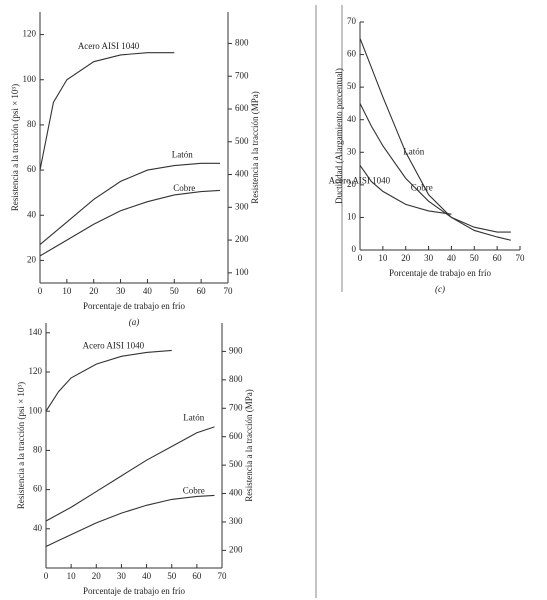  What do you see at coordinates (352, 151) in the screenshot?
I see `y-tick-label: 30` at bounding box center [352, 151].